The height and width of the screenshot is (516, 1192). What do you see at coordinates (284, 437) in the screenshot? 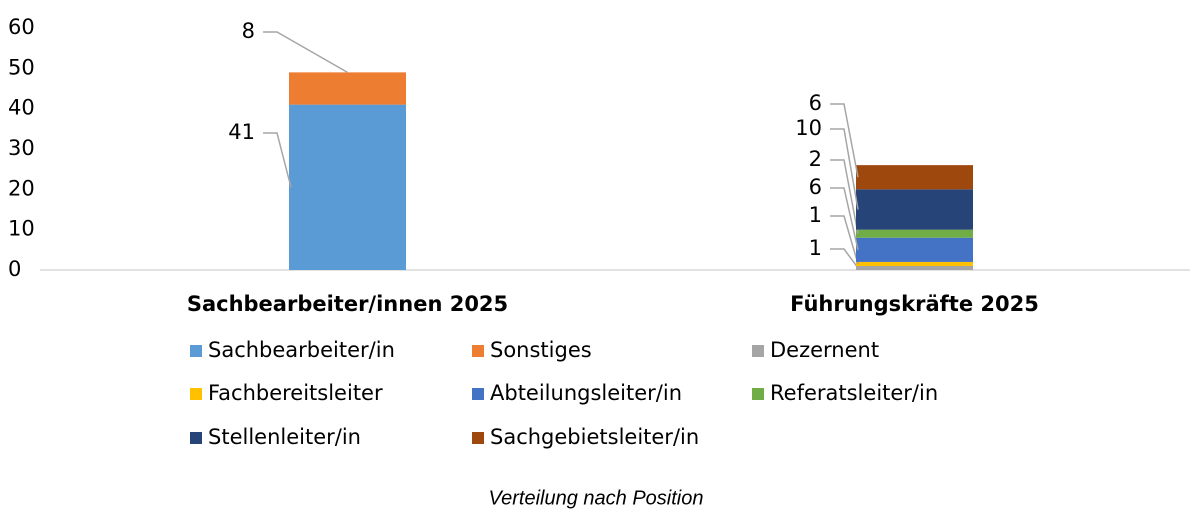
I see `legend-label: Stellenleiter/in` at bounding box center [284, 437].